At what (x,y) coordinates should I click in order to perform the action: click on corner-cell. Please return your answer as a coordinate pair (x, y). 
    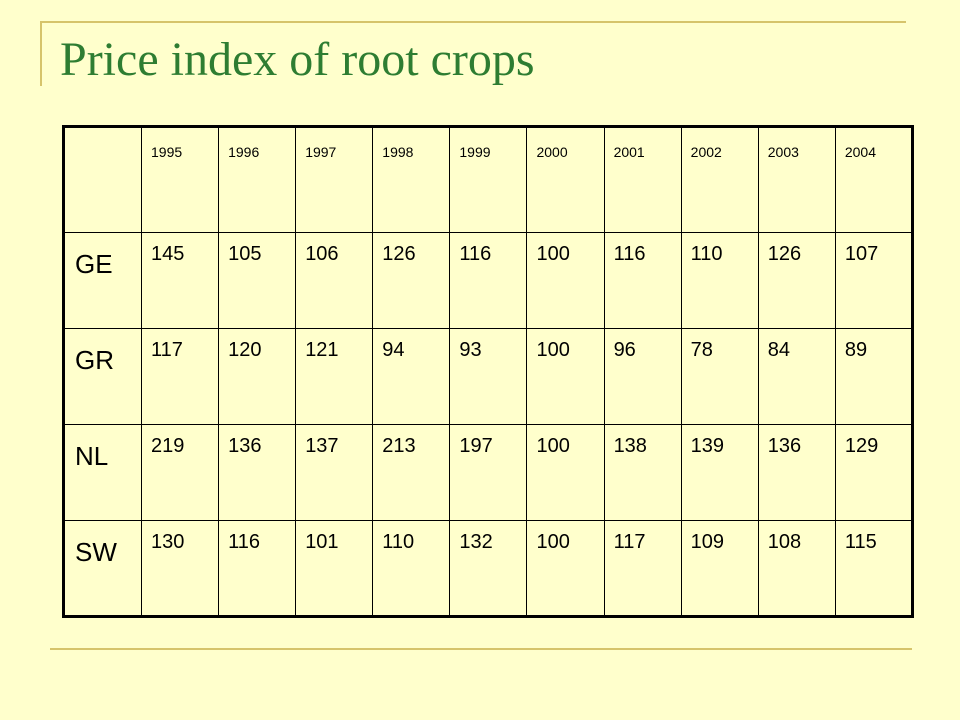
    Looking at the image, I should click on (102, 179).